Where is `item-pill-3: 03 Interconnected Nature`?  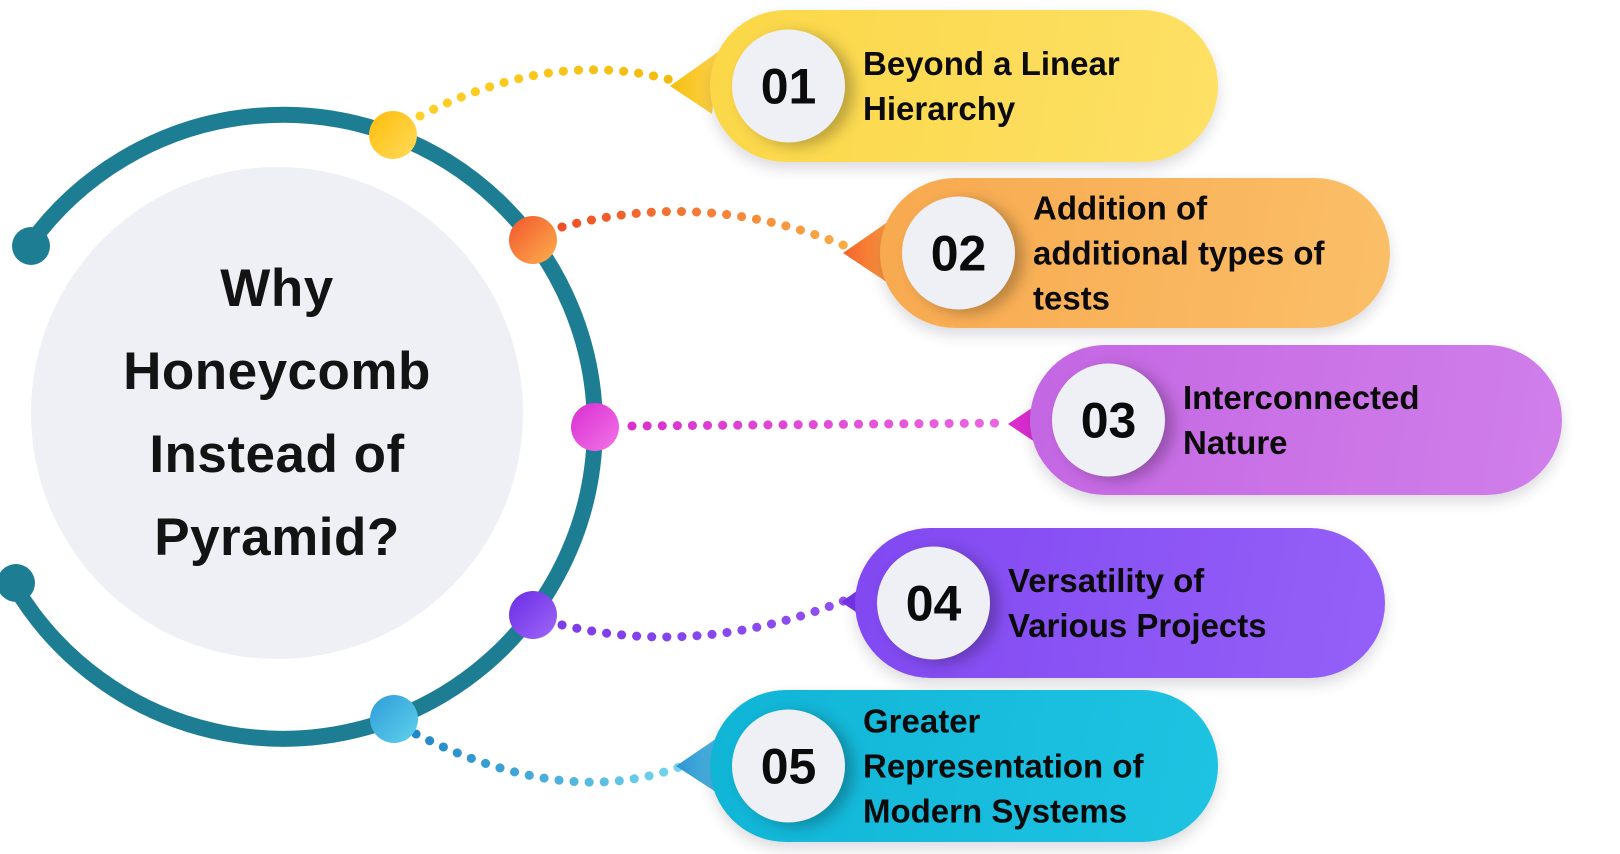
item-pill-3: 03 Interconnected Nature is located at coordinates (1296, 420).